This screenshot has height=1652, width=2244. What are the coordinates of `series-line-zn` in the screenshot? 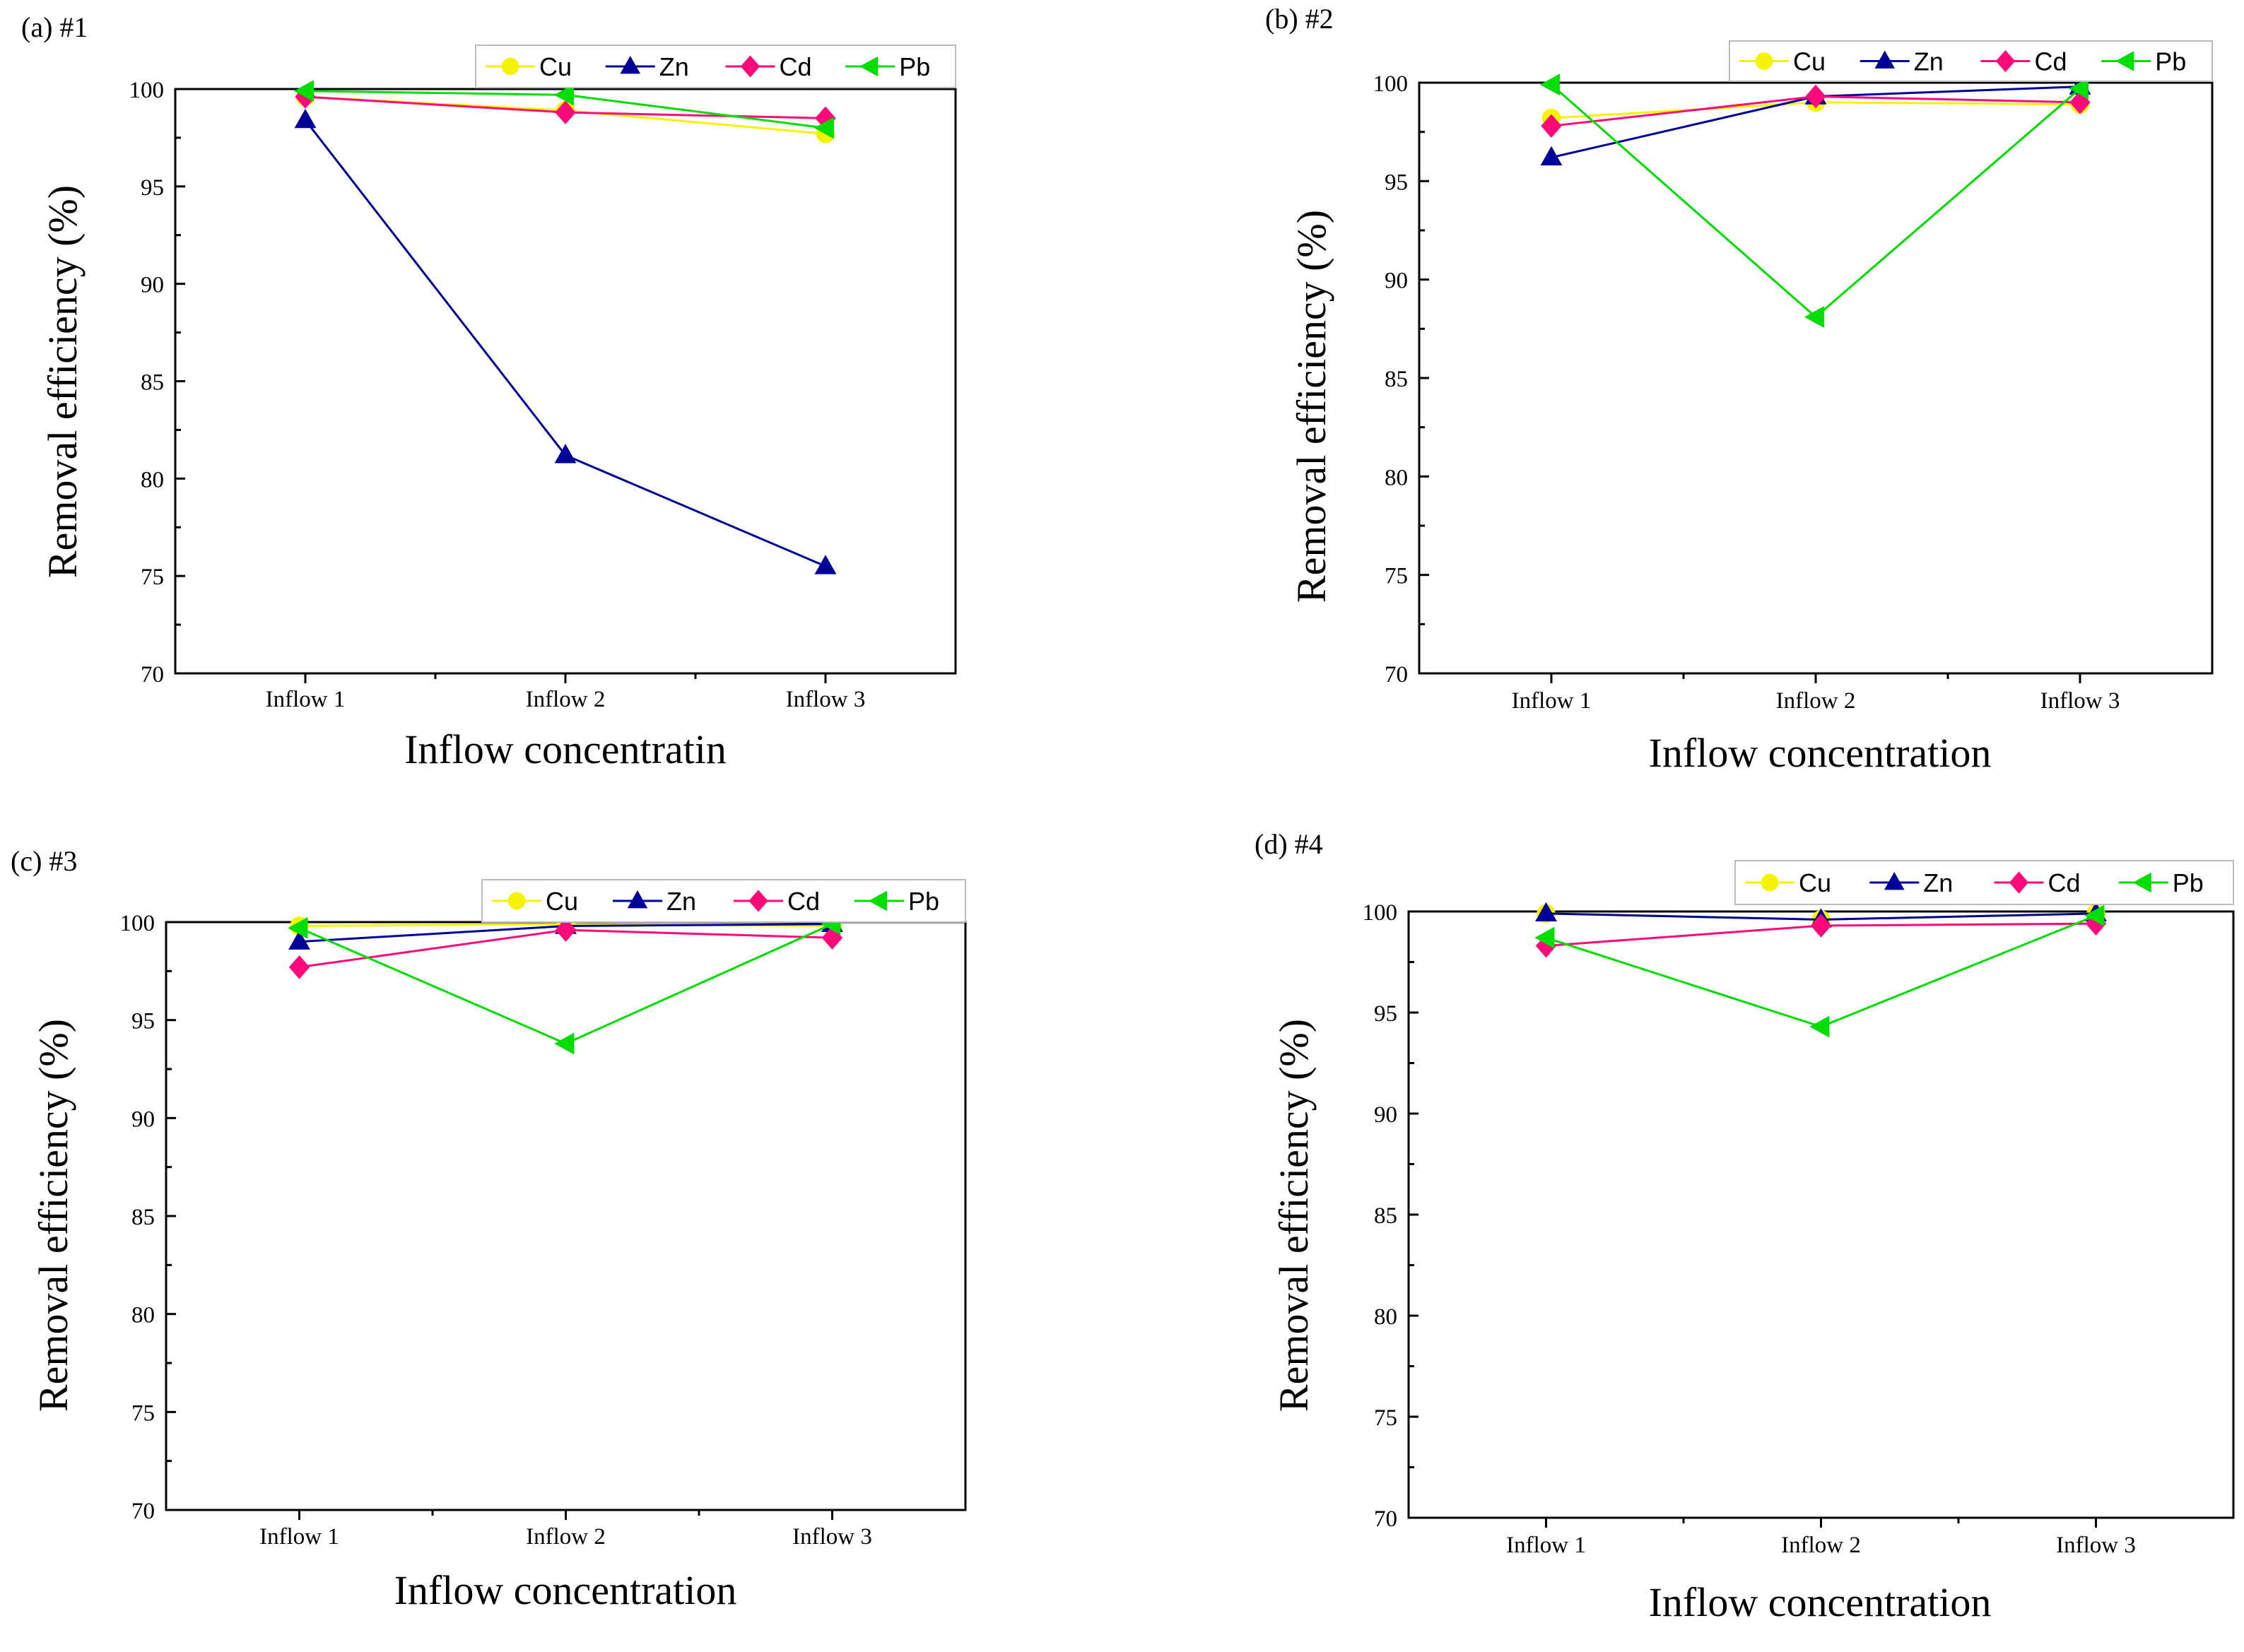 It's located at (565, 343).